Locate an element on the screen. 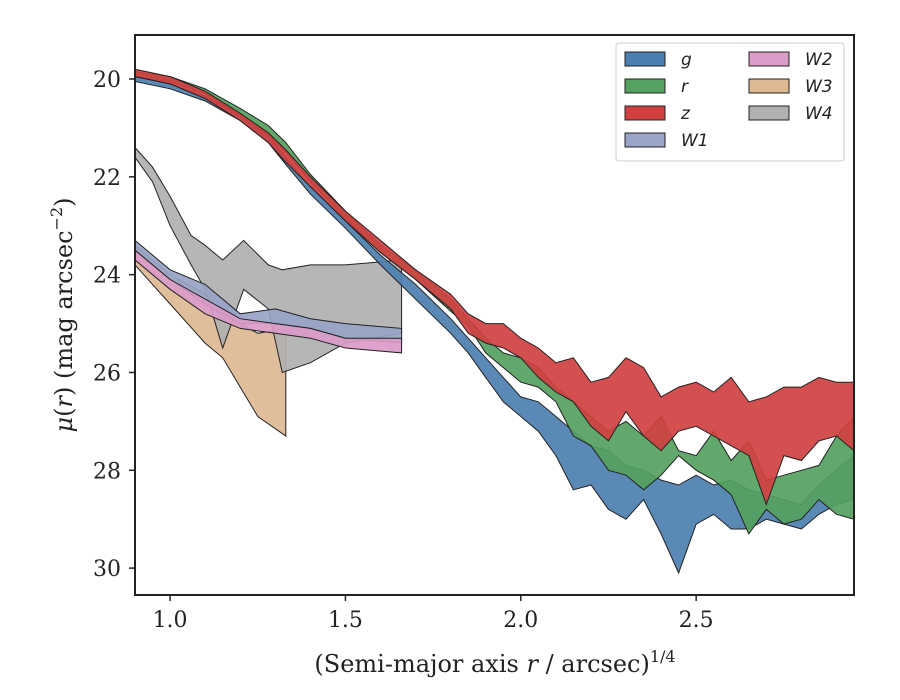 This screenshot has width=900, height=700. y-axis-label-close: ) is located at coordinates (64, 391).